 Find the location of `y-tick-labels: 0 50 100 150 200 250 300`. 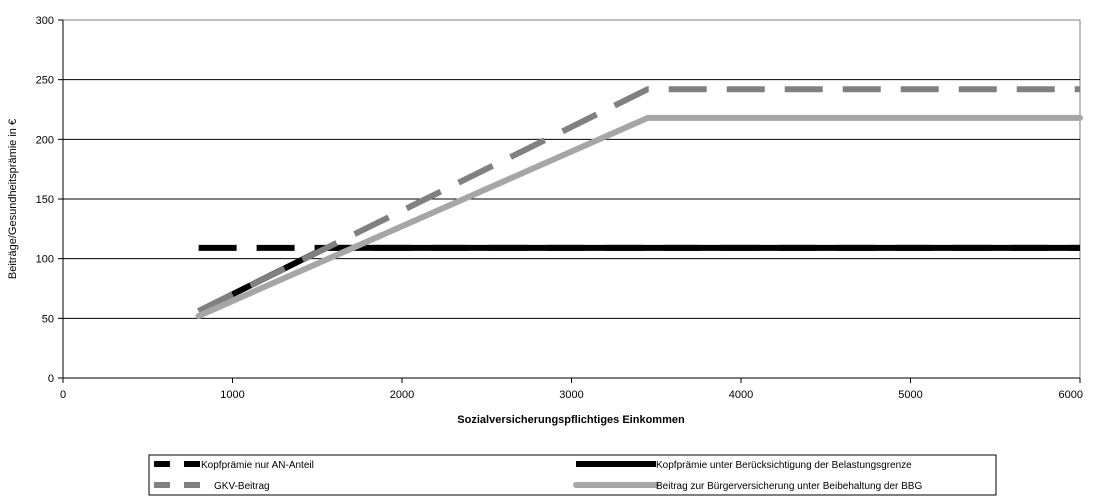

y-tick-labels: 0 50 100 150 200 250 300 is located at coordinates (45, 200).